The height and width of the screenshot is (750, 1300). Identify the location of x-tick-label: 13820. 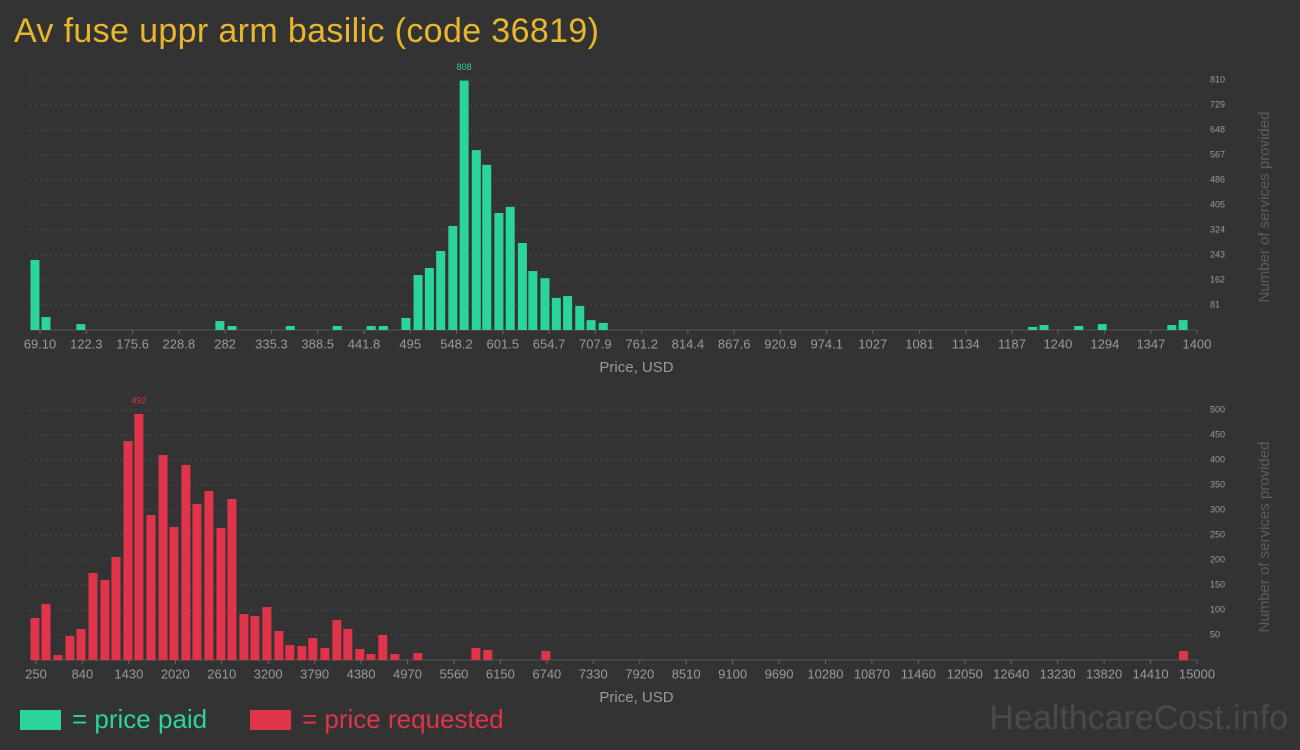
(1104, 673).